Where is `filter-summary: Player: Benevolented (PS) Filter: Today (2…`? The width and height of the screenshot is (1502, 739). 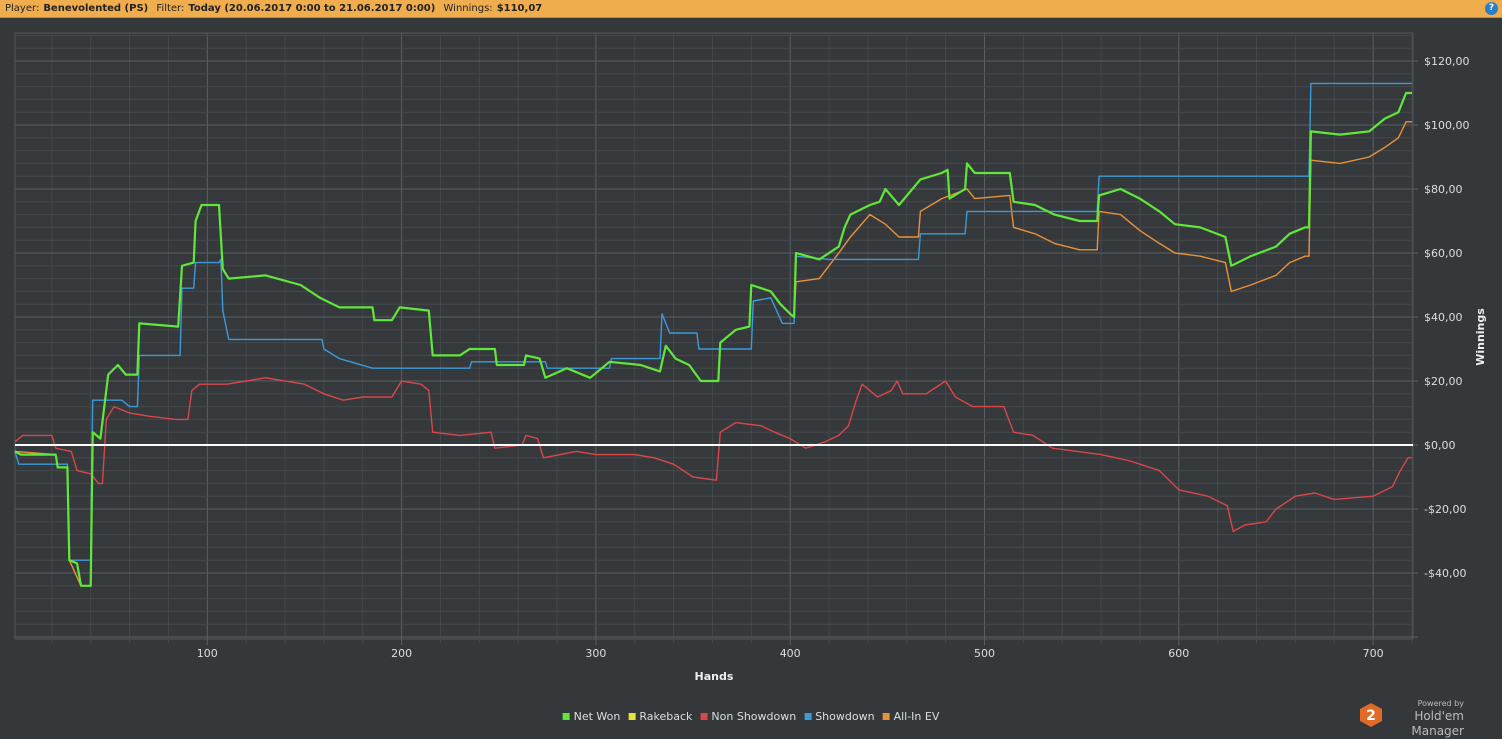 filter-summary: Player: Benevolented (PS) Filter: Today (2… is located at coordinates (271, 8).